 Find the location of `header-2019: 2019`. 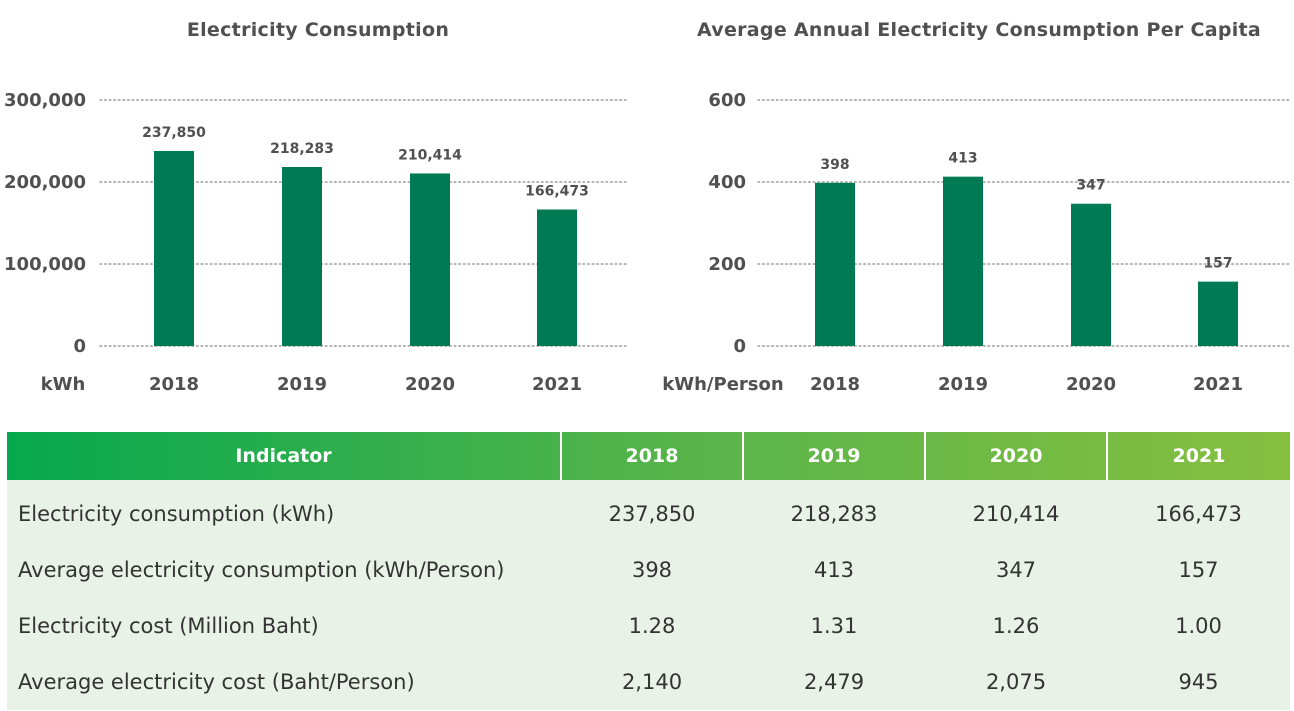

header-2019: 2019 is located at coordinates (834, 456).